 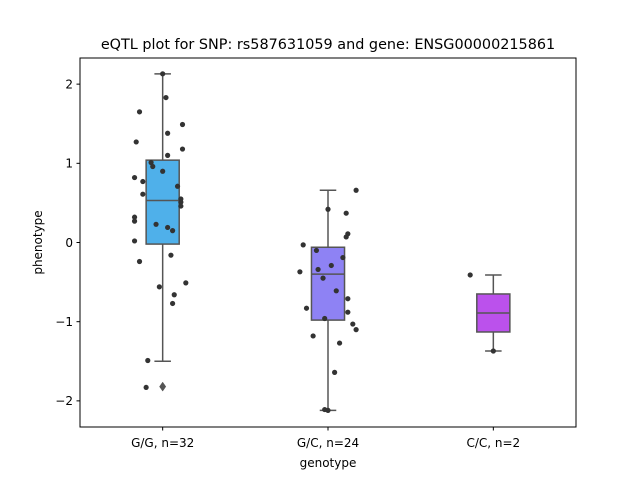 What do you see at coordinates (328, 443) in the screenshot?
I see `x-tick-label: G/C, n=24` at bounding box center [328, 443].